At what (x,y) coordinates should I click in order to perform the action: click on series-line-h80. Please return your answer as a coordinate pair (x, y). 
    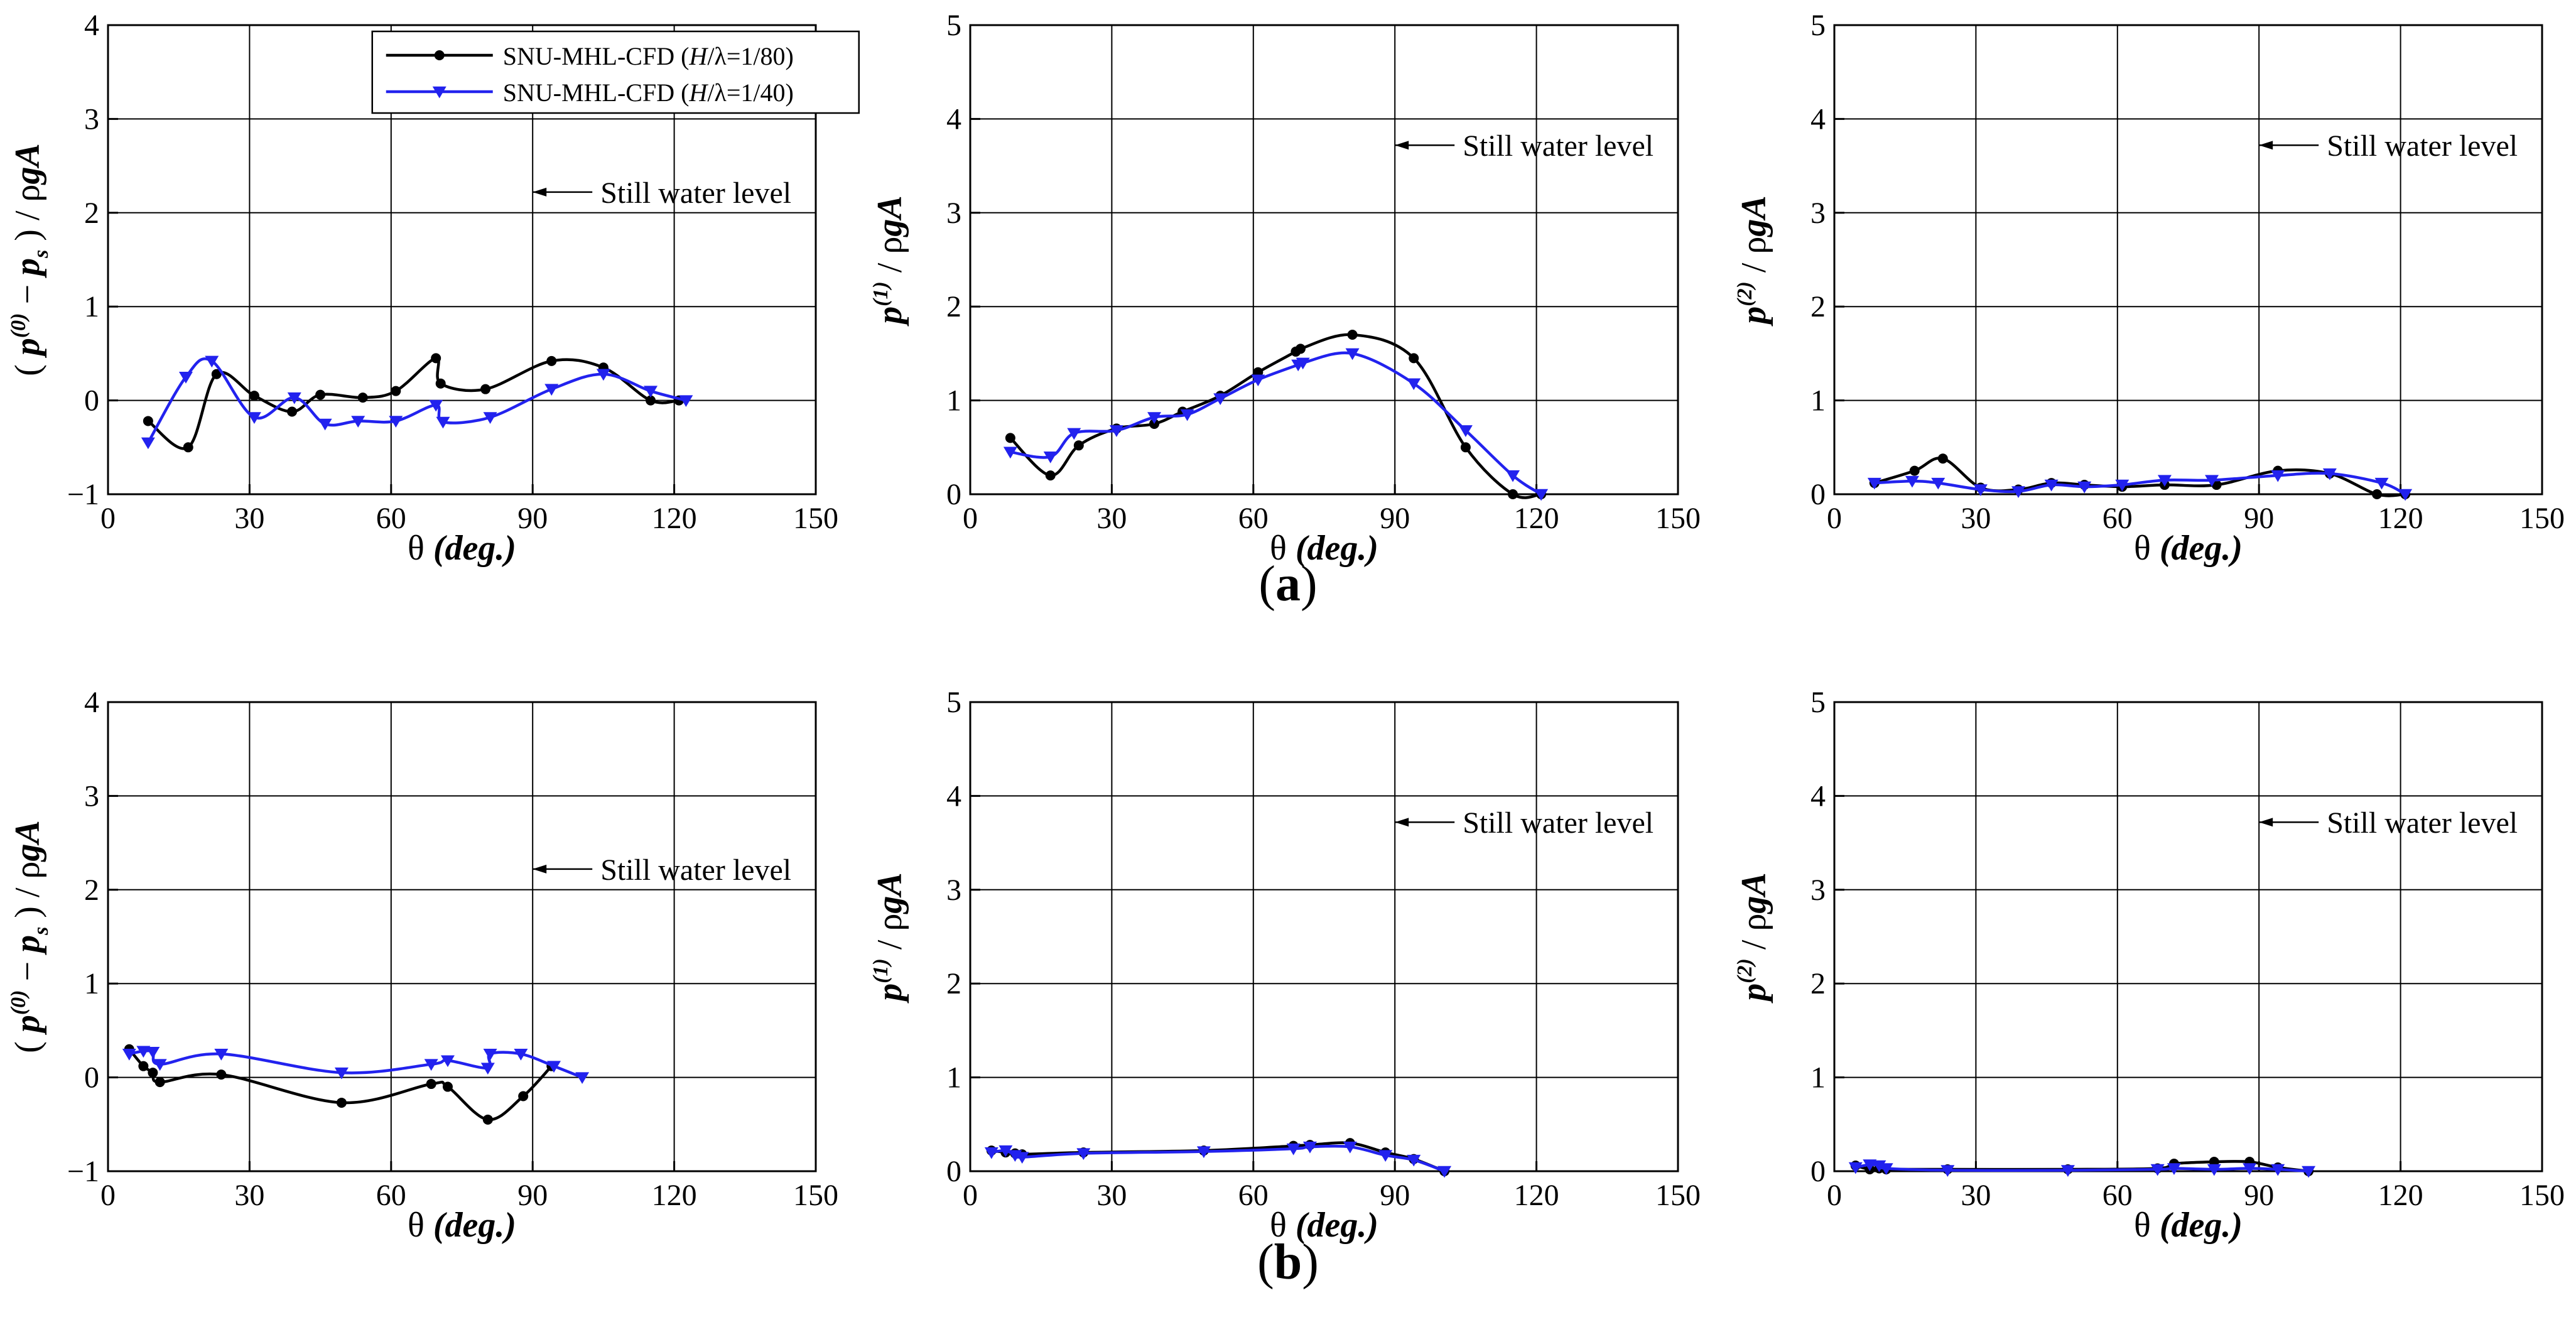
    Looking at the image, I should click on (1218, 1157).